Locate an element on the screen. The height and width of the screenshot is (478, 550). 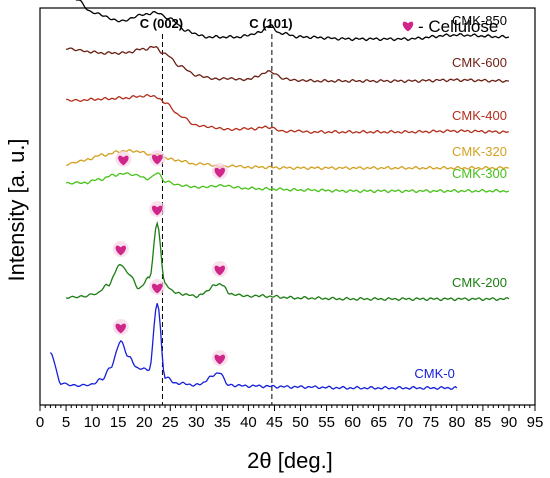
x-tick-label: 0 is located at coordinates (40, 422).